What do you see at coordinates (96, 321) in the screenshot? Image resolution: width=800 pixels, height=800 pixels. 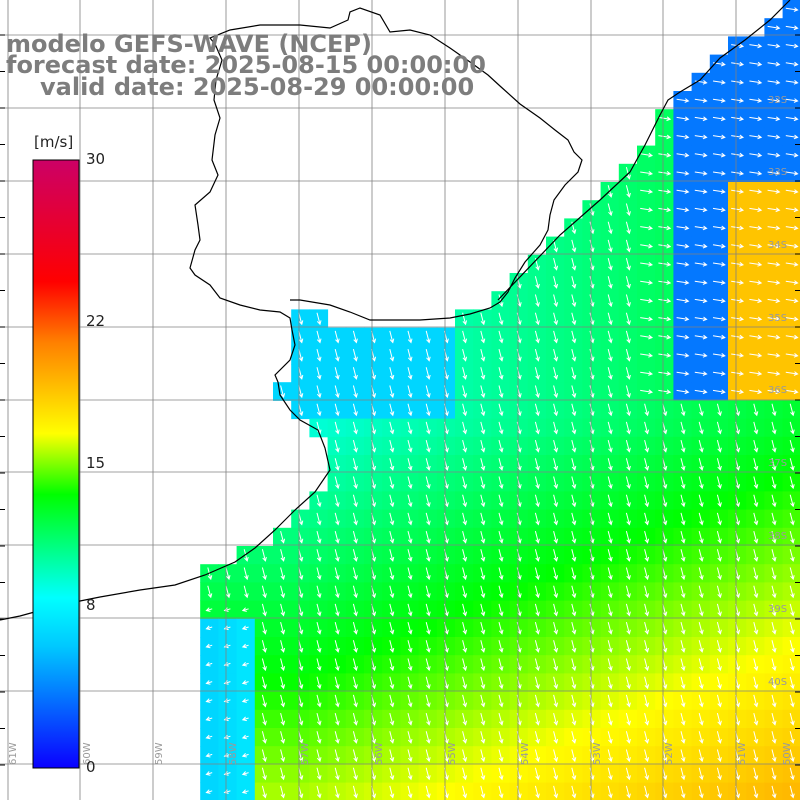 I see `colorbar-tick-label: 22` at bounding box center [96, 321].